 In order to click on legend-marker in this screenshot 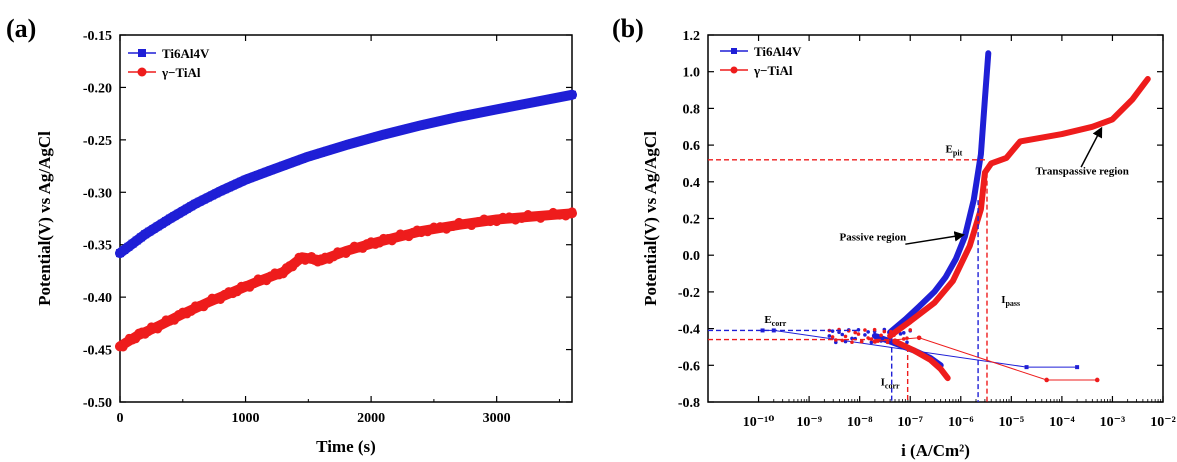, I will do `click(734, 51)`.